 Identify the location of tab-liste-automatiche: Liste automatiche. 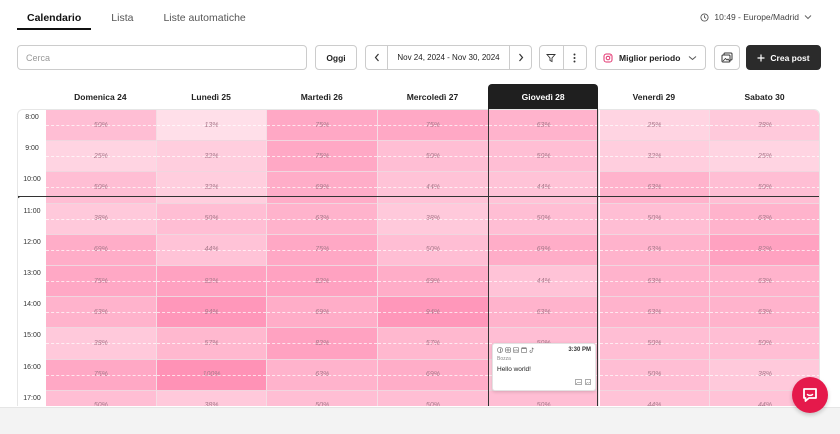
(204, 18).